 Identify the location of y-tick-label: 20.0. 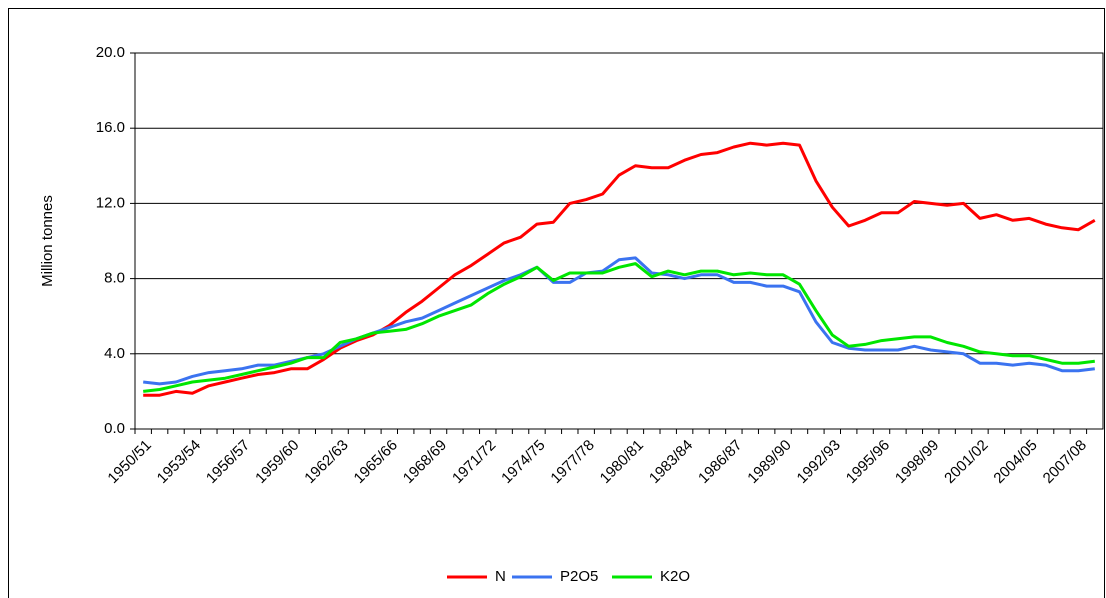
(110, 52).